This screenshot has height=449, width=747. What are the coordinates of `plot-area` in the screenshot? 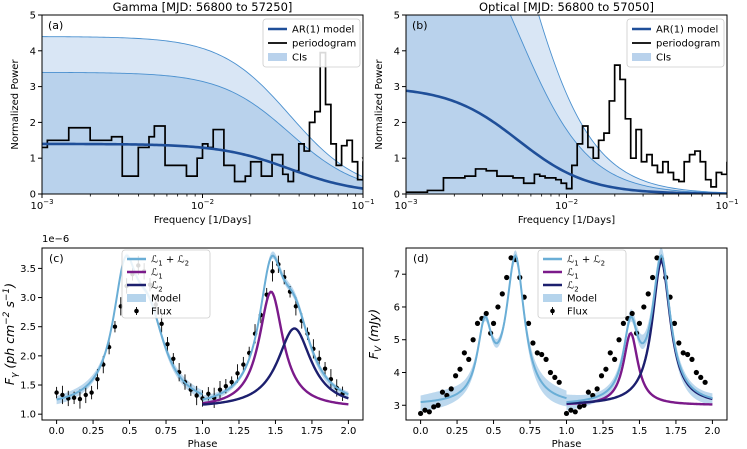 It's located at (565, 332).